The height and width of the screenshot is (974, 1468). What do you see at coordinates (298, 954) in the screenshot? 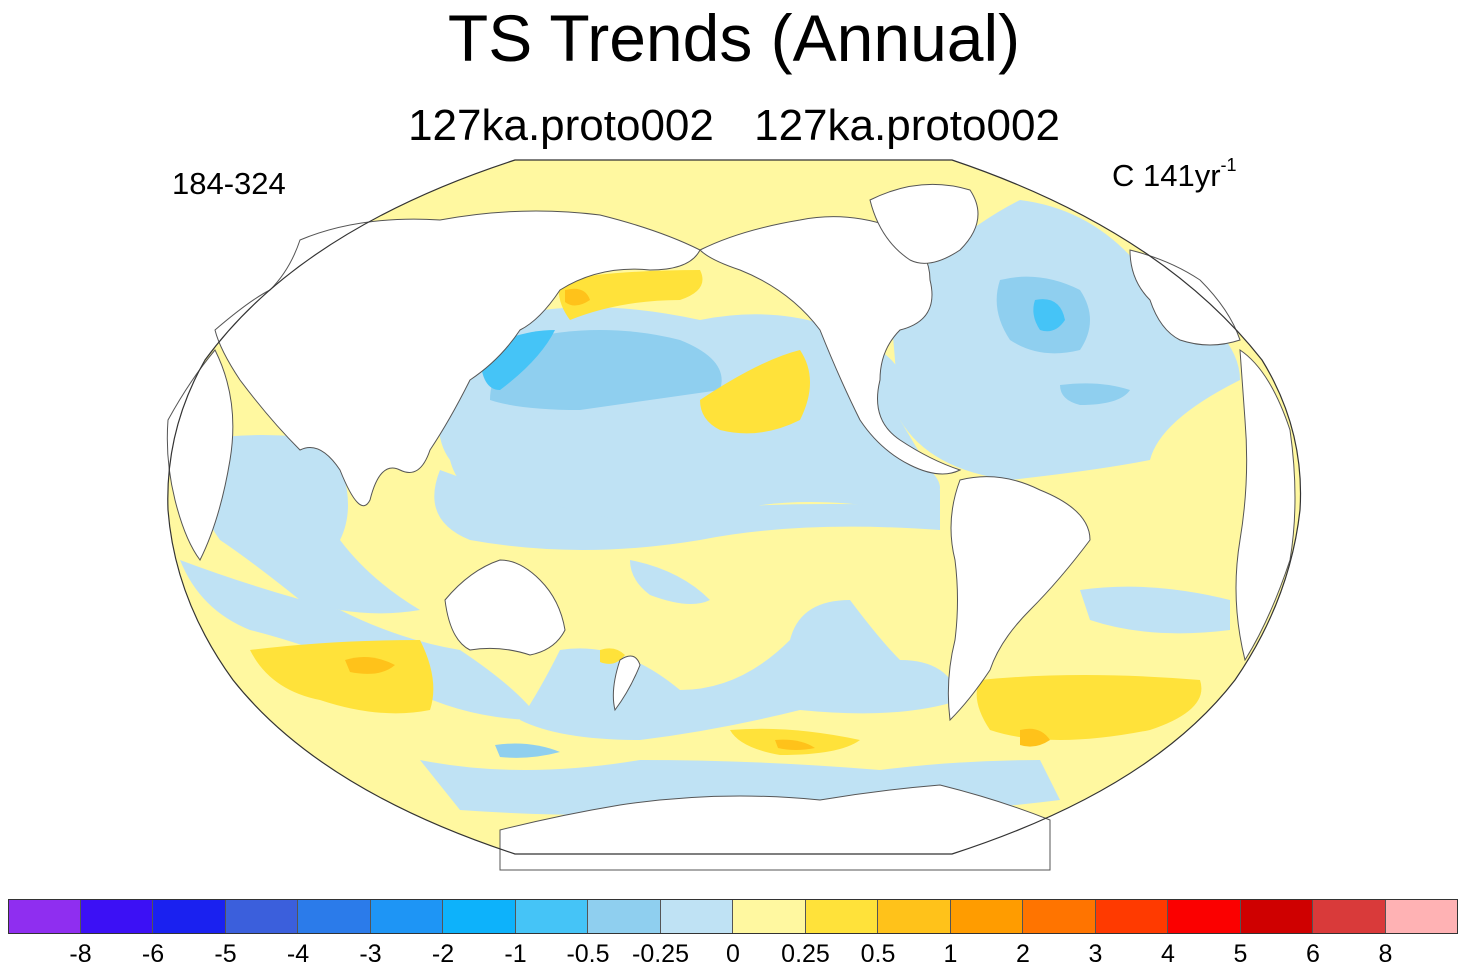
I see `colorbar-tick-label: -4` at bounding box center [298, 954].